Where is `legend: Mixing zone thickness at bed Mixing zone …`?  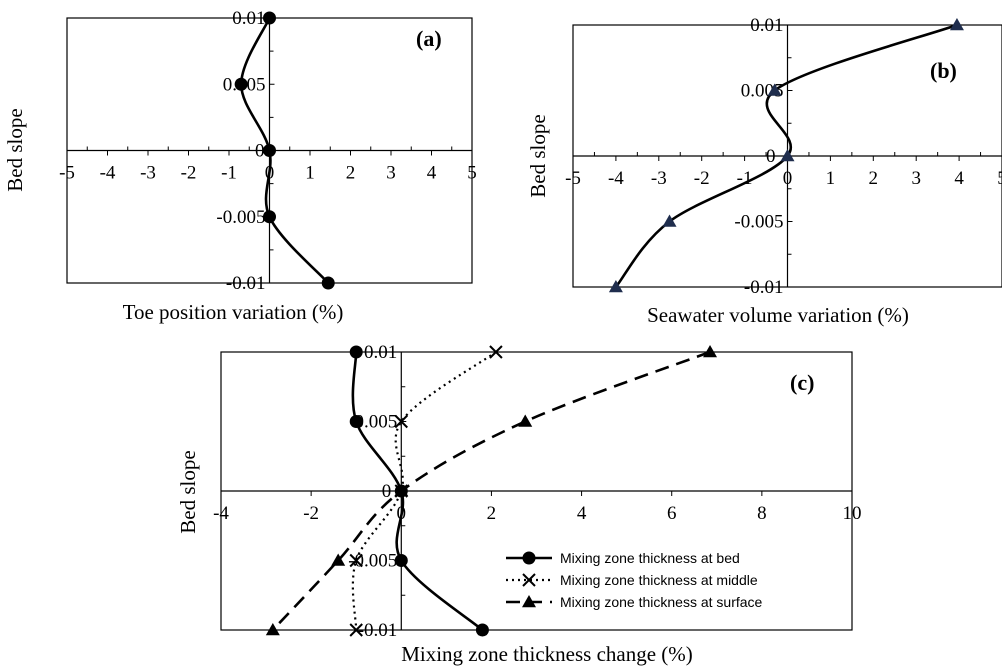
legend: Mixing zone thickness at bed Mixing zone … is located at coordinates (634, 580).